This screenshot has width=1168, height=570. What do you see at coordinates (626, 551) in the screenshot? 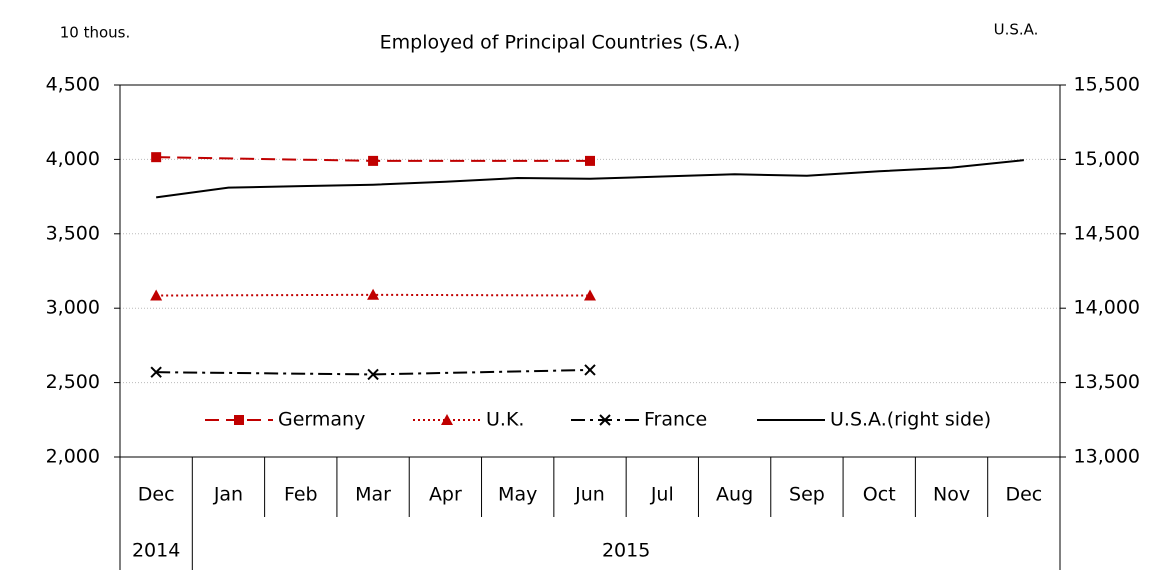
I see `year-label: 2015` at bounding box center [626, 551].